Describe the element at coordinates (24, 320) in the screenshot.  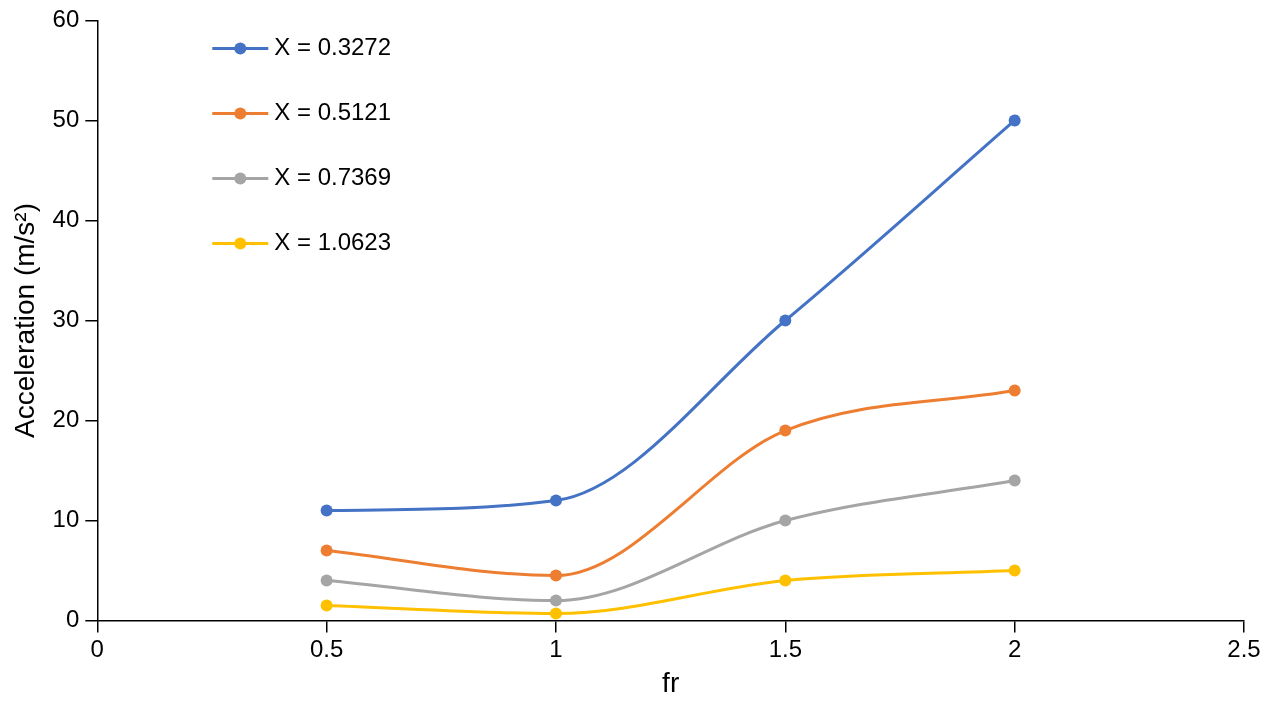
I see `y-axis-title: Acceleration (m/s²)` at that location.